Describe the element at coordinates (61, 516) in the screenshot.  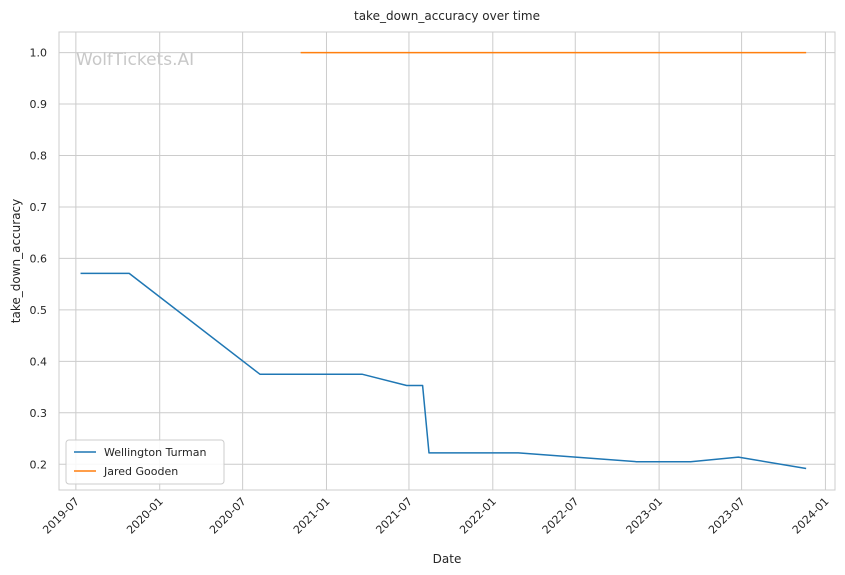
I see `x-tick-label: 2019-07` at that location.